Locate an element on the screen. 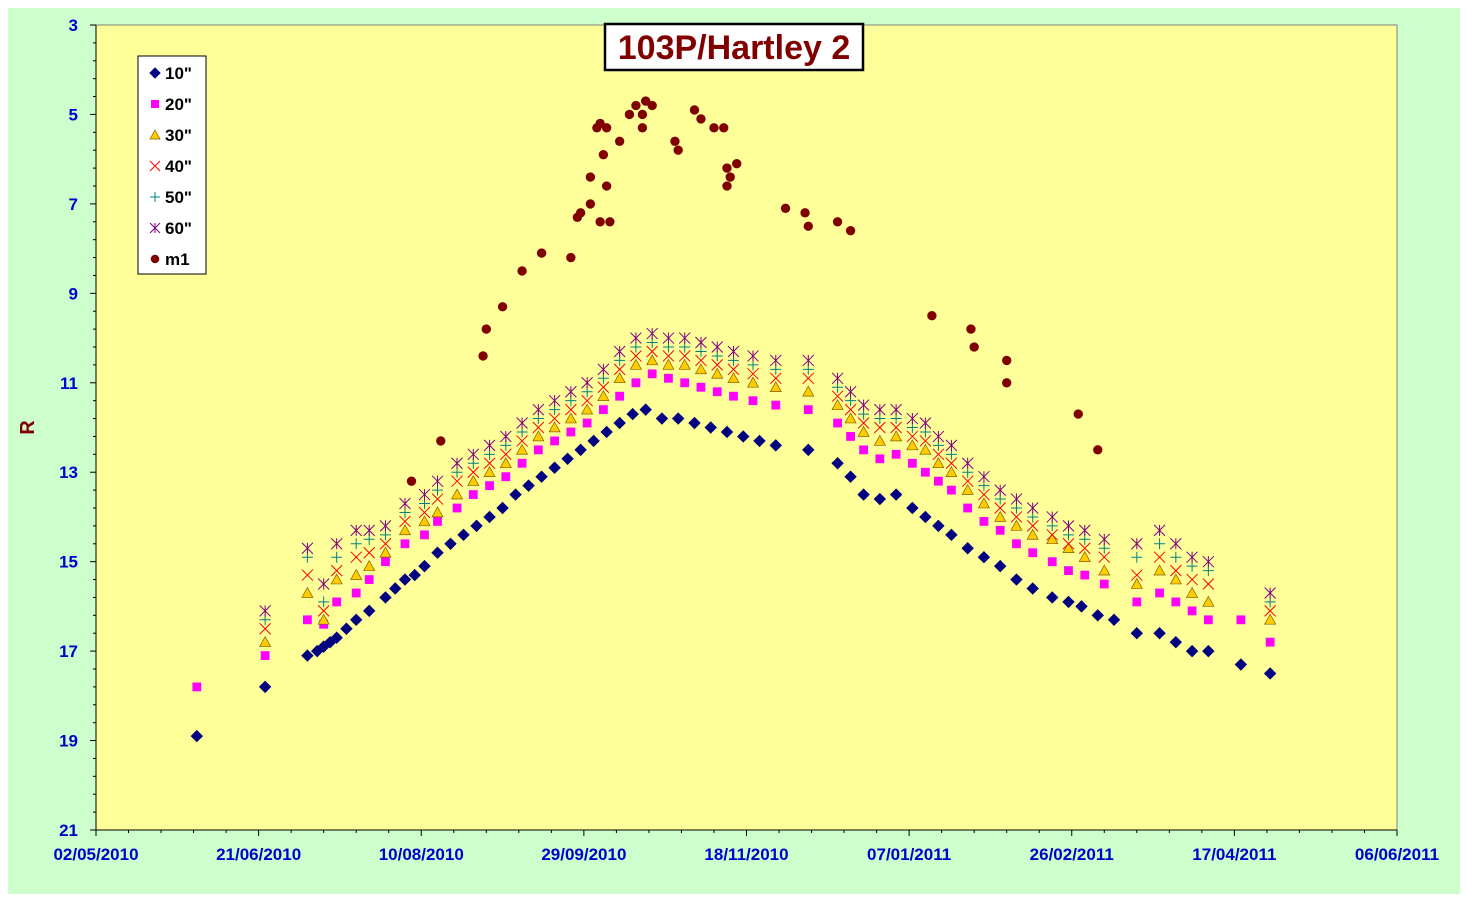 The height and width of the screenshot is (901, 1466). x-tick-label: 06/06/2011 is located at coordinates (1397, 854).